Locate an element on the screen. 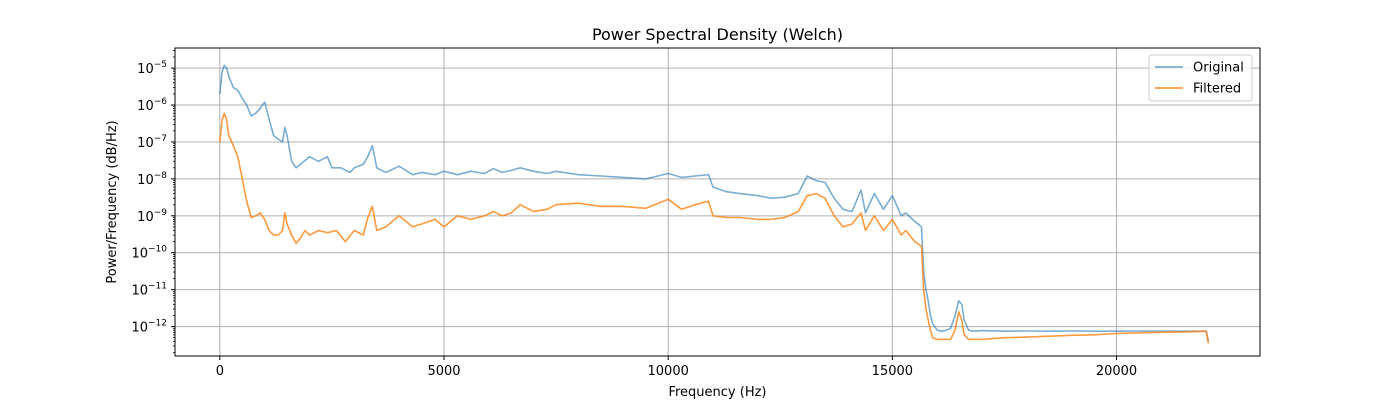 Image resolution: width=1400 pixels, height=400 pixels. y-tick-label: 10⁻⁶ is located at coordinates (152, 105).